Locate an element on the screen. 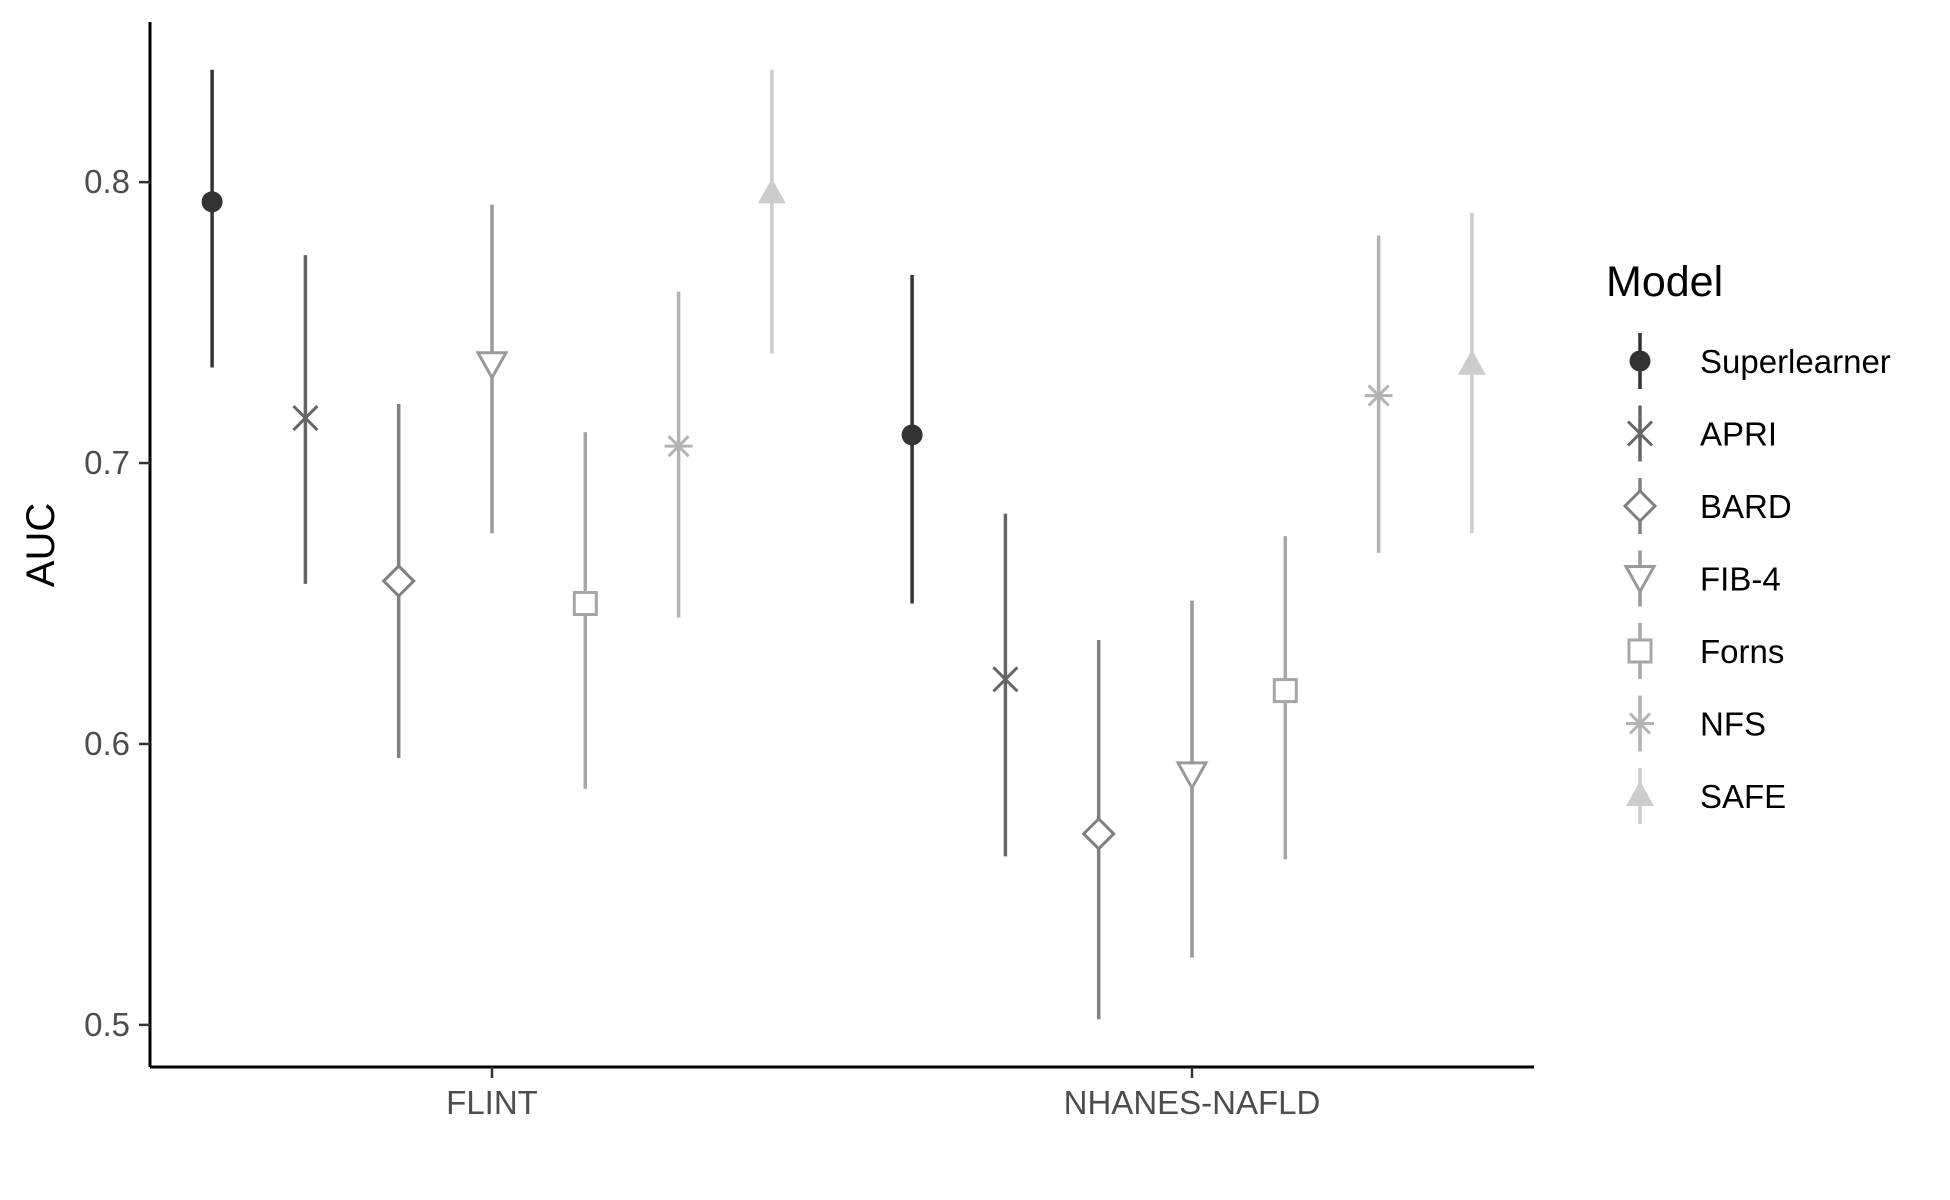 The width and height of the screenshot is (1950, 1200). point-forns-nhanes-nafld-shape is located at coordinates (1285, 691).